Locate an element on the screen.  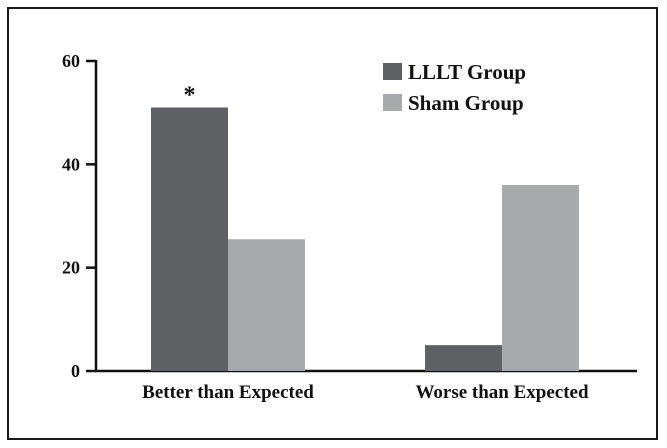
legend-label-lllt: LLLT Group is located at coordinates (467, 72).